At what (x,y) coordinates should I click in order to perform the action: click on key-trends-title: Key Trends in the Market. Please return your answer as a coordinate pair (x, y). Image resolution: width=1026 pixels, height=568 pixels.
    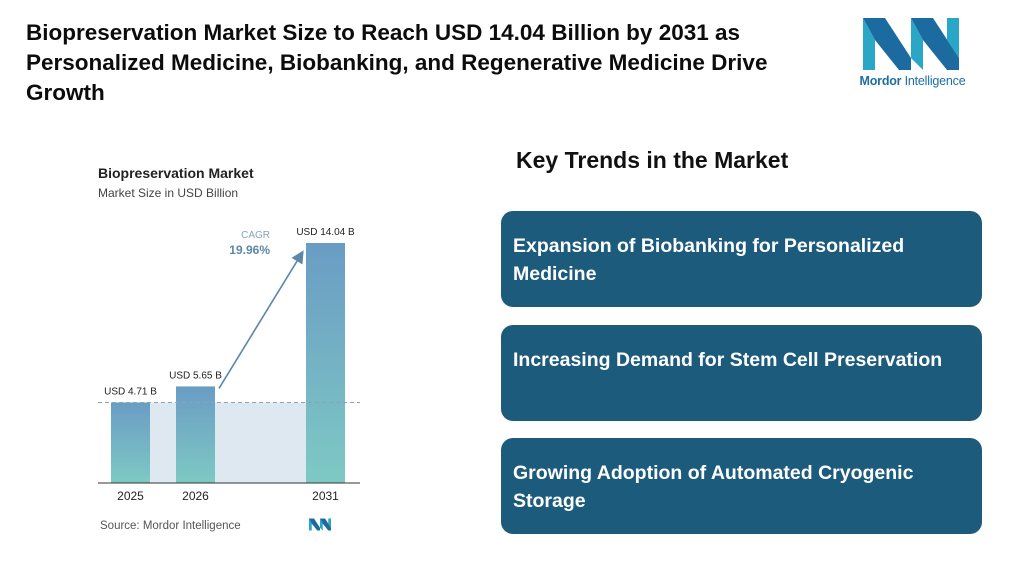
    Looking at the image, I should click on (652, 160).